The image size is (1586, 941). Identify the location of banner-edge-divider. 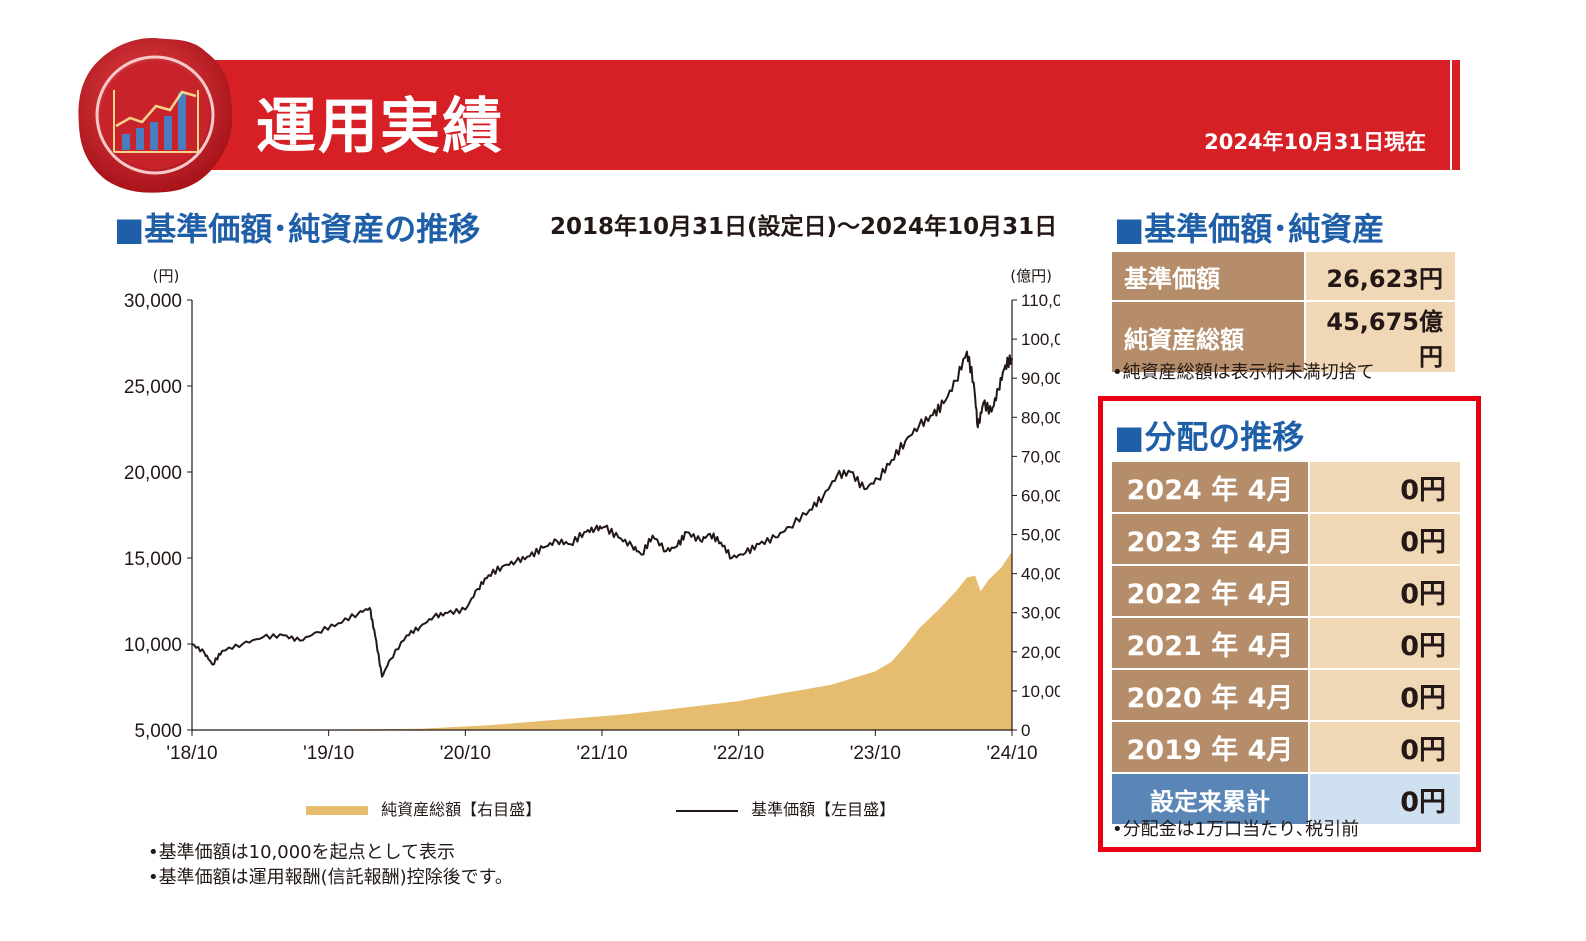
(1451, 115).